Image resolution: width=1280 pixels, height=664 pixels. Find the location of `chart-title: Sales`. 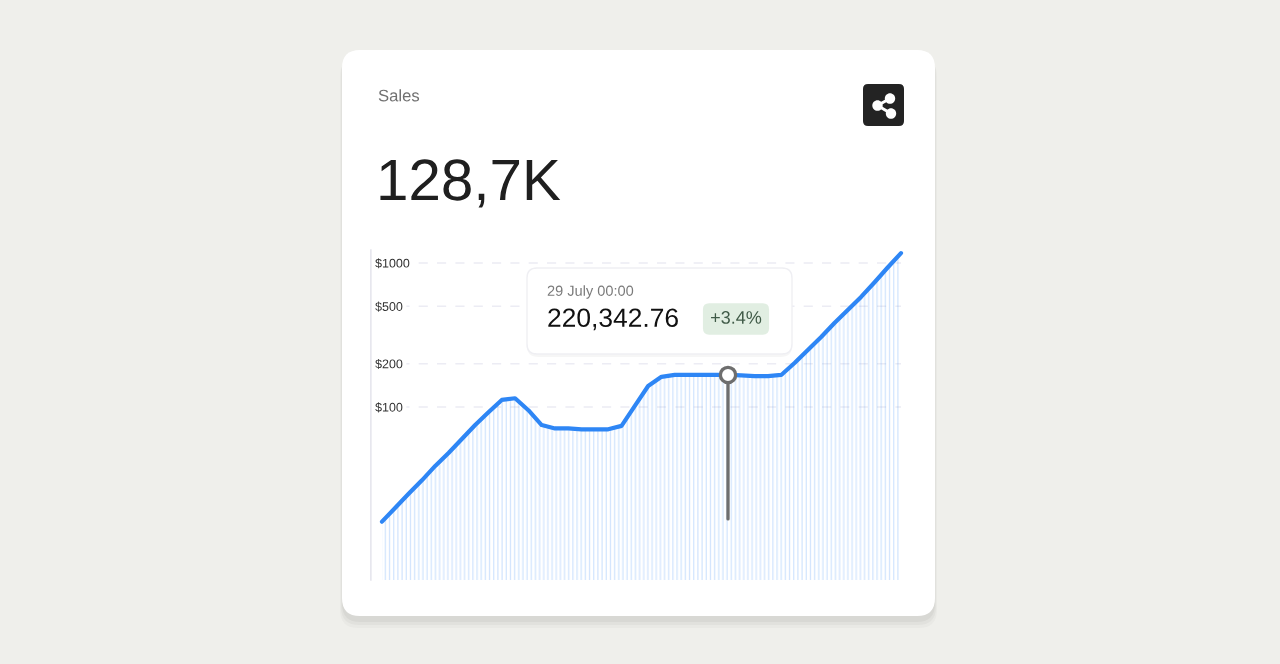

chart-title: Sales is located at coordinates (399, 95).